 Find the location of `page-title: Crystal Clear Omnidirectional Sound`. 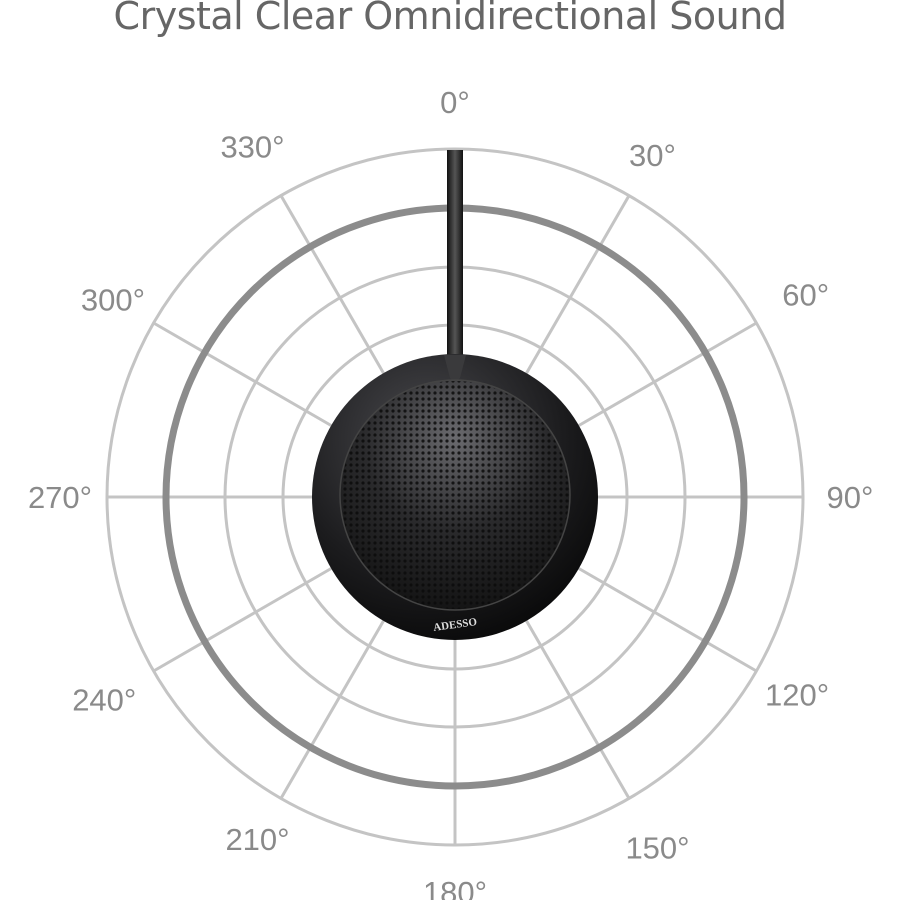

page-title: Crystal Clear Omnidirectional Sound is located at coordinates (450, 19).